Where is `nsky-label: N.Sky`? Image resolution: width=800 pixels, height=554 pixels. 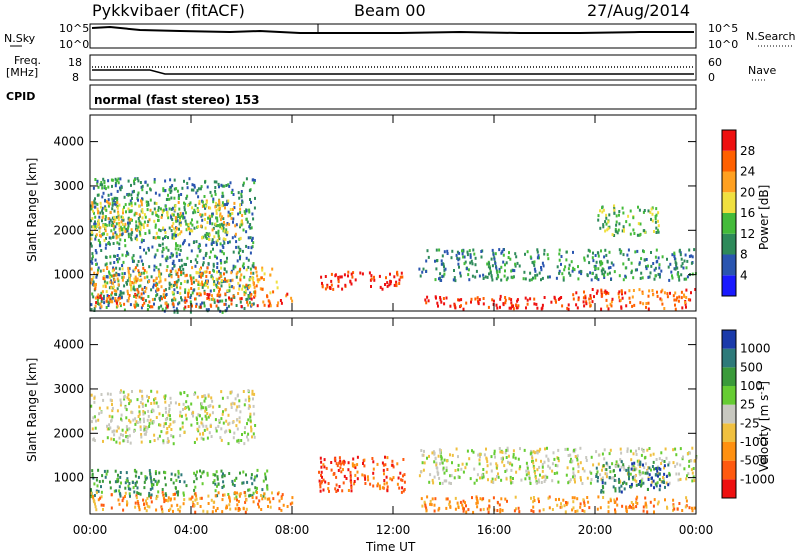
nsky-label: N.Sky is located at coordinates (20, 38).